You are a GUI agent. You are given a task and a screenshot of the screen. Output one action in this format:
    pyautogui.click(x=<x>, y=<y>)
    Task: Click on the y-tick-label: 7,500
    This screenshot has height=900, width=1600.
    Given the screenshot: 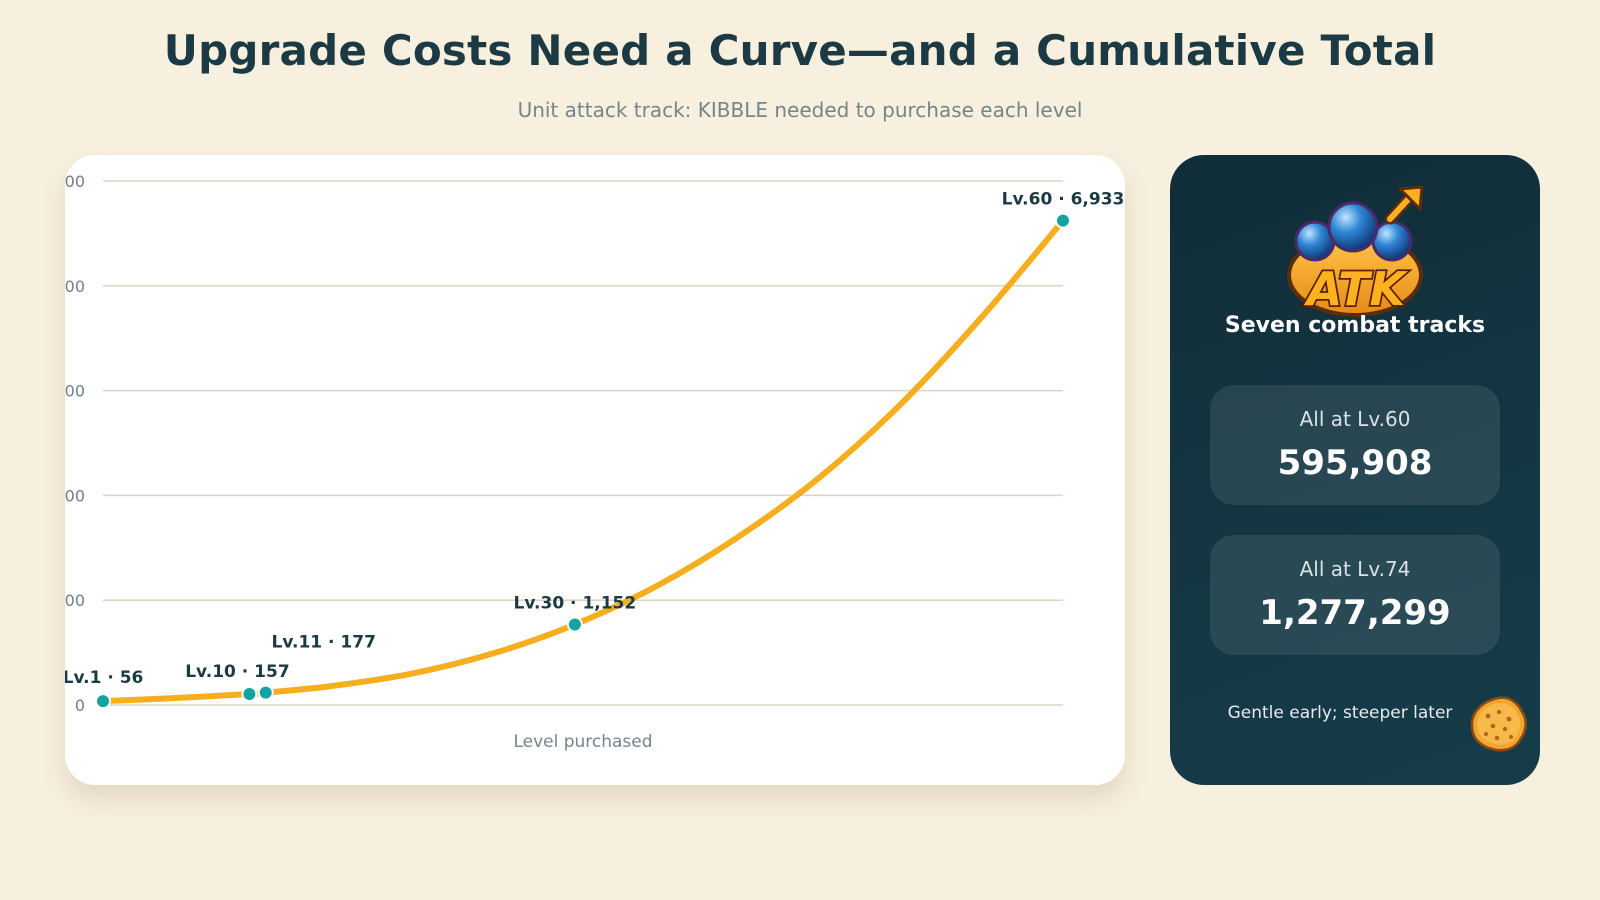 What is the action you would take?
    pyautogui.click(x=75, y=181)
    